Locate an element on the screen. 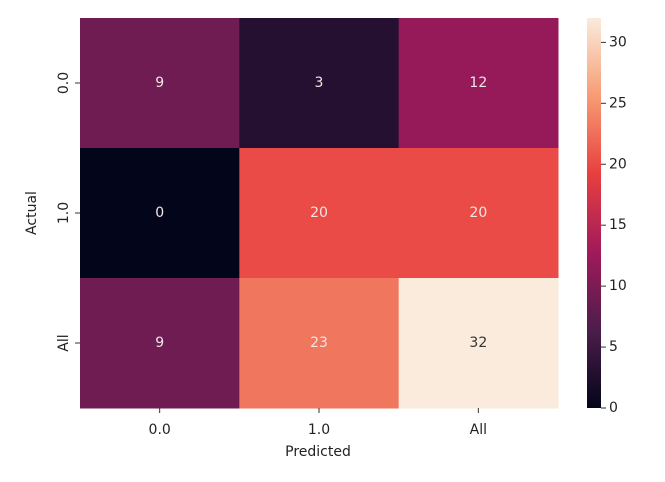 The height and width of the screenshot is (482, 665). colorbar-tick-label: 20 is located at coordinates (618, 164).